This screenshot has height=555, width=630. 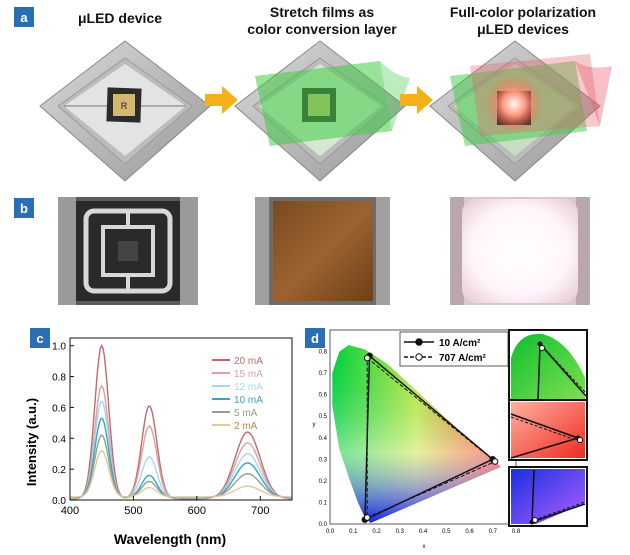 I want to click on led-glow, so click(x=514, y=104).